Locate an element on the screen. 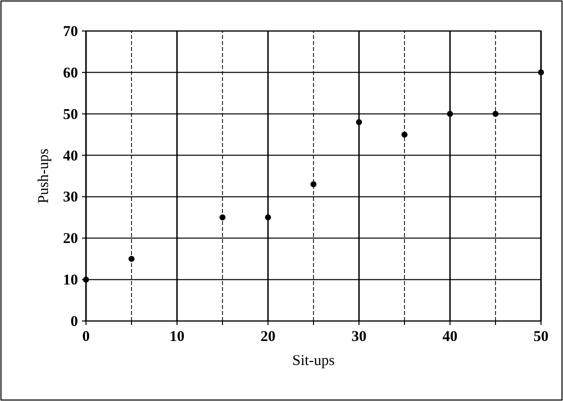  x-tick-label: 0 is located at coordinates (86, 337).